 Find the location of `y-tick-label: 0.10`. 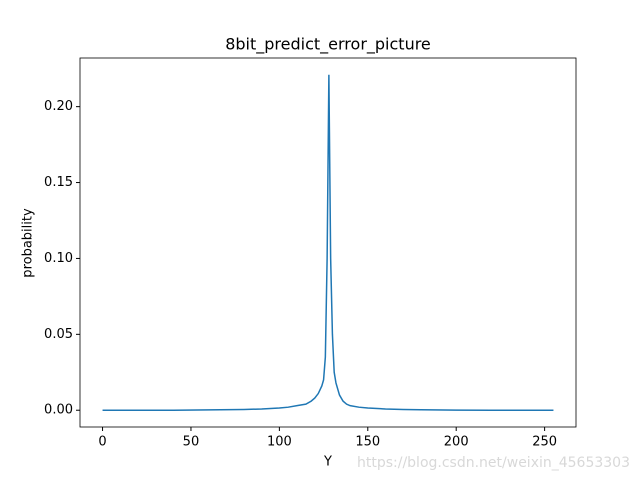

y-tick-label: 0.10 is located at coordinates (58, 258).